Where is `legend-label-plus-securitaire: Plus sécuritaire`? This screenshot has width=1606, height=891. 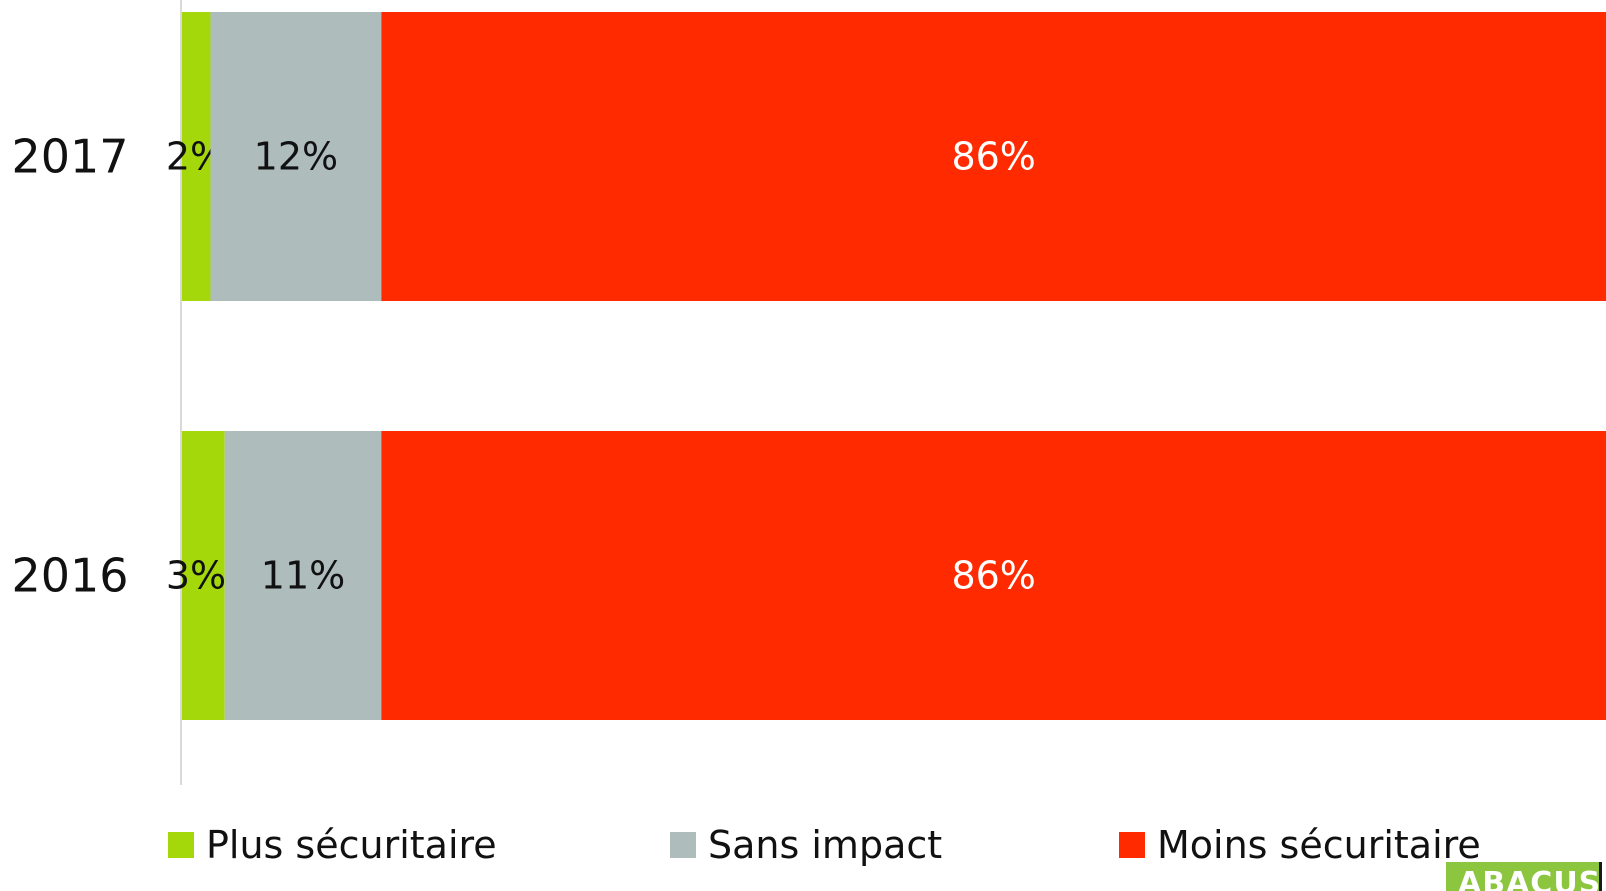
legend-label-plus-securitaire: Plus sécuritaire is located at coordinates (351, 845).